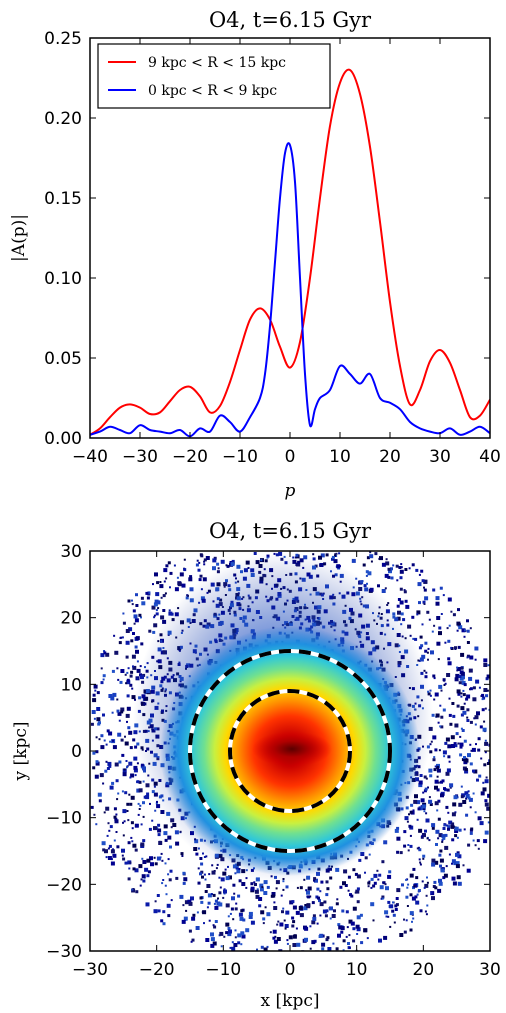 The width and height of the screenshot is (506, 1013). What do you see at coordinates (290, 751) in the screenshot?
I see `inner-circle-r9` at bounding box center [290, 751].